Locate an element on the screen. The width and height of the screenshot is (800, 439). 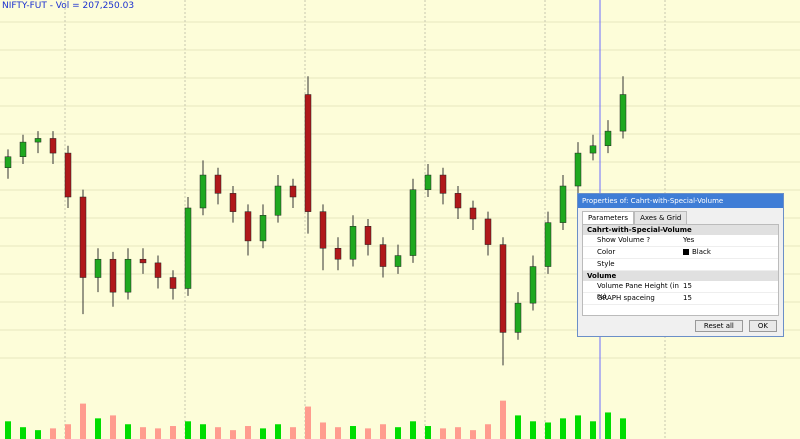
chart-title: NIFTY-FUT - Vol = 207,250.03 is located at coordinates (68, 6).